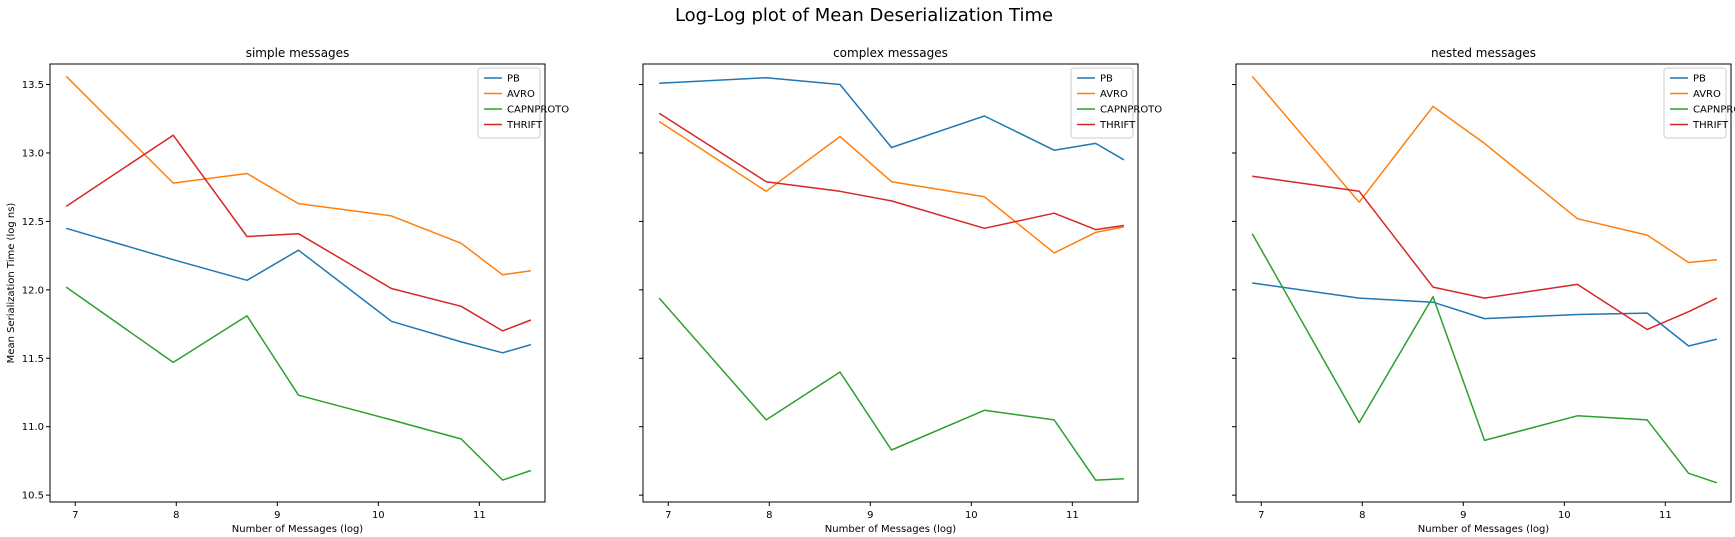 This screenshot has width=1735, height=537. Describe the element at coordinates (890, 53) in the screenshot. I see `panel-title: complex messages` at that location.